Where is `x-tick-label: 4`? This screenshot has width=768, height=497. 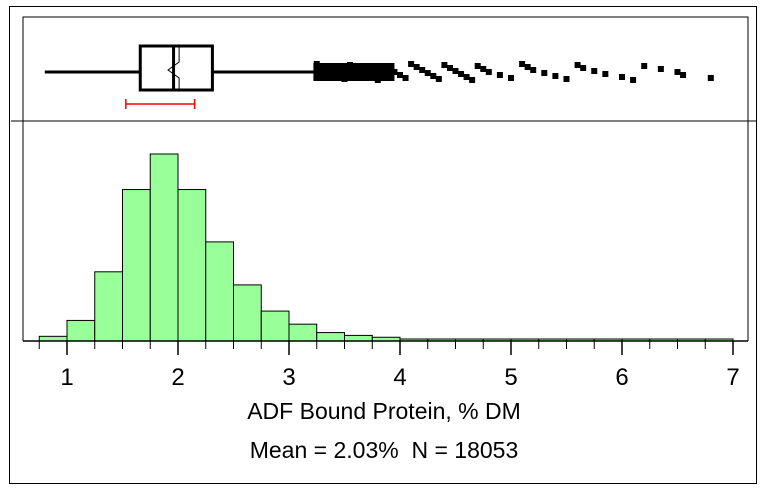
x-tick-label: 4 is located at coordinates (399, 377).